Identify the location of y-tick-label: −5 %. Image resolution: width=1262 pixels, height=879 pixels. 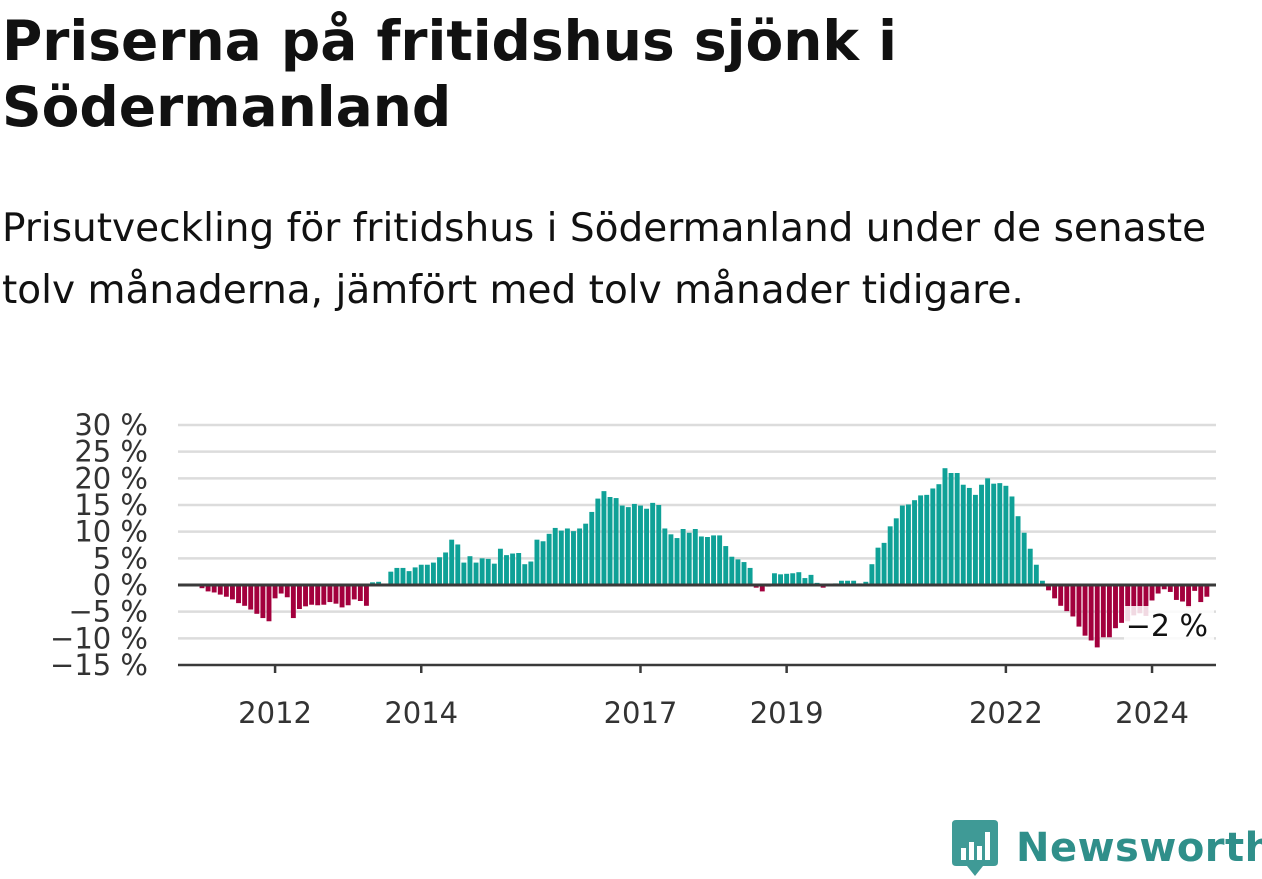
(108, 612).